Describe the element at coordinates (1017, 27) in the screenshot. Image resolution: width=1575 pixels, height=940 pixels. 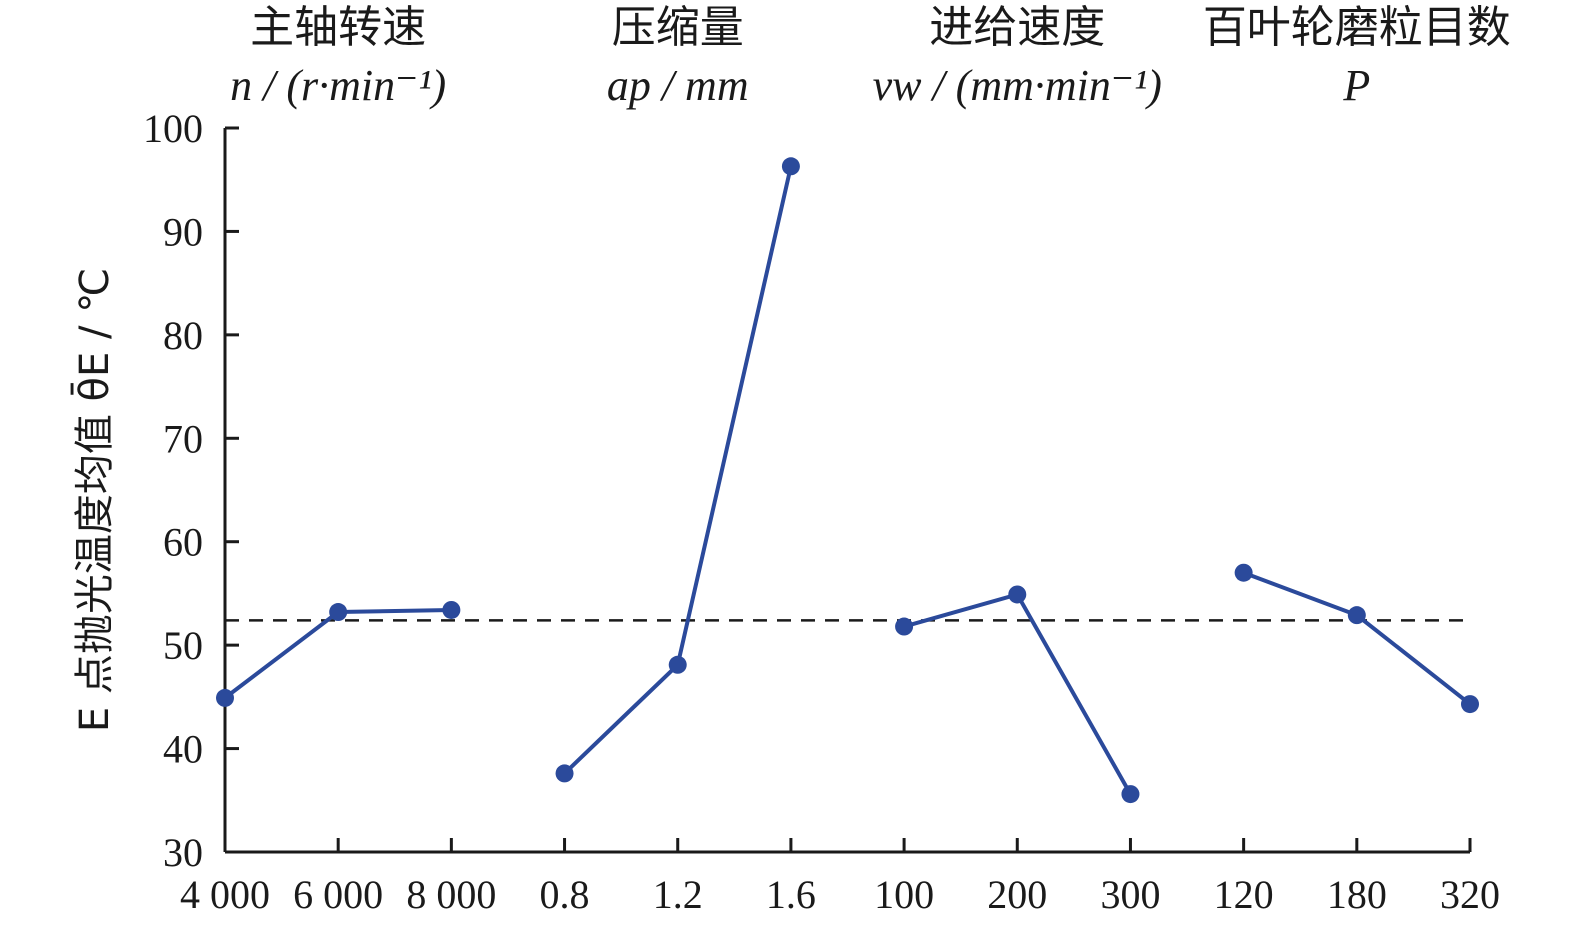
I see `group-title: 进给速度` at that location.